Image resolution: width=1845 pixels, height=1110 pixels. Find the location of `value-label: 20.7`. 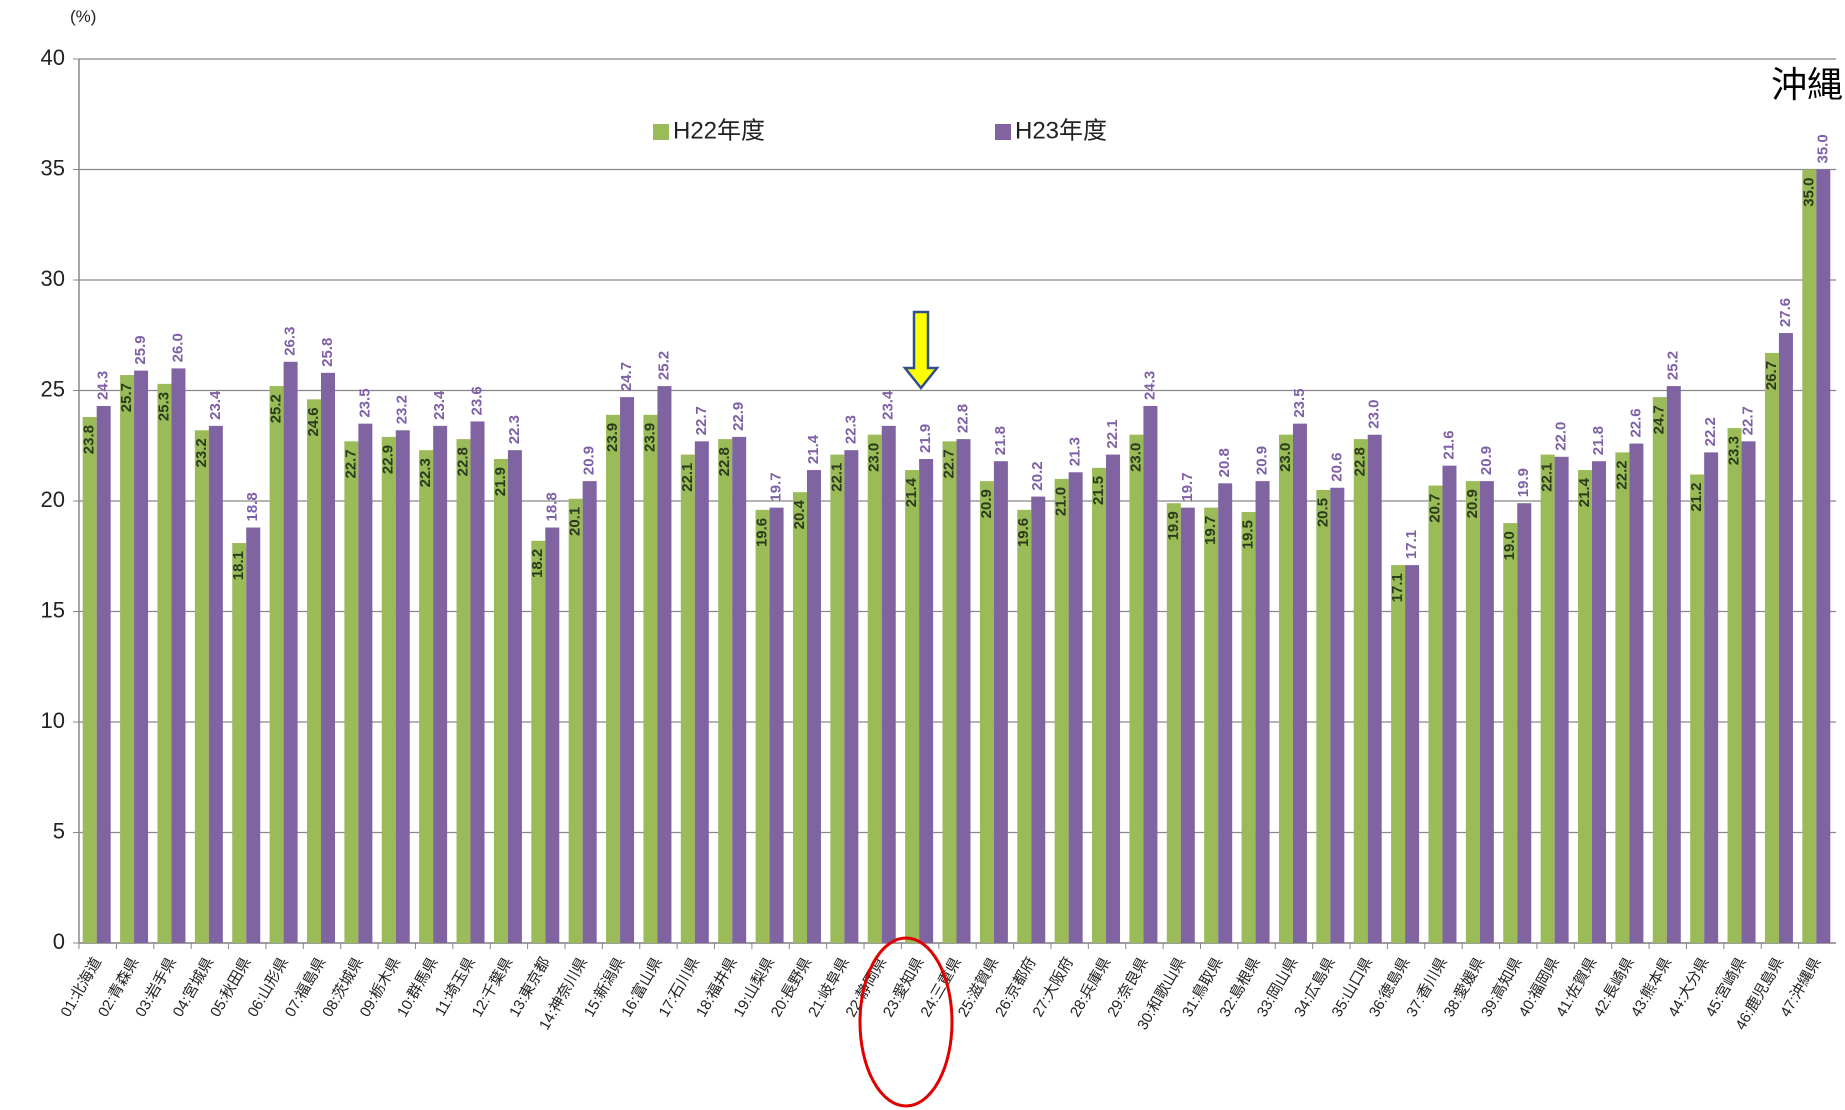

value-label: 20.7 is located at coordinates (1434, 508).